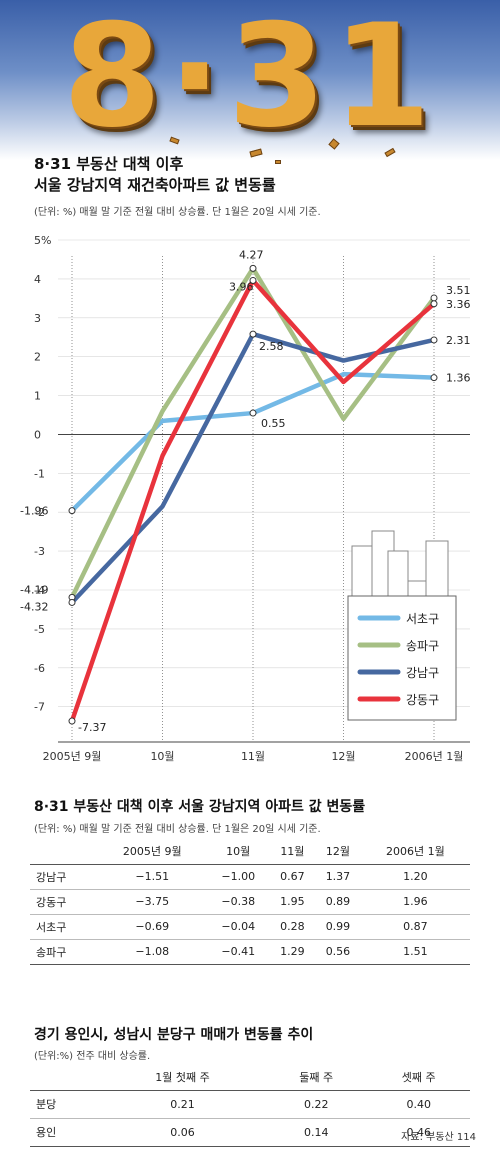 The height and width of the screenshot is (1150, 500). I want to click on table-cell: −0.04, so click(238, 927).